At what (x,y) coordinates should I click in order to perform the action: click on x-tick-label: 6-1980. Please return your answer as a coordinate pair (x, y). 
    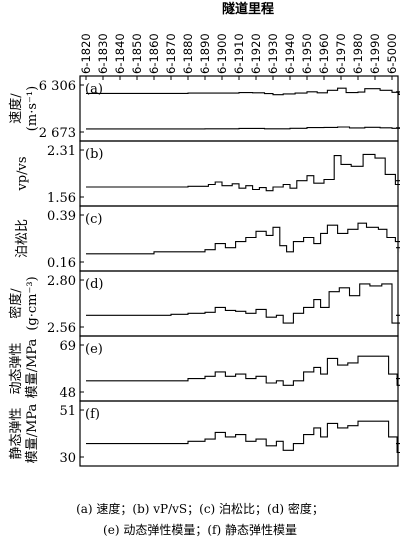
    Looking at the image, I should click on (358, 53).